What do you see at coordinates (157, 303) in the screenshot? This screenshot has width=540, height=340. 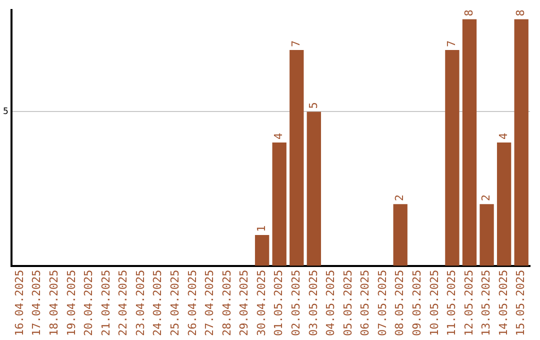 I see `x-tick-label: 24.04.2025` at bounding box center [157, 303].